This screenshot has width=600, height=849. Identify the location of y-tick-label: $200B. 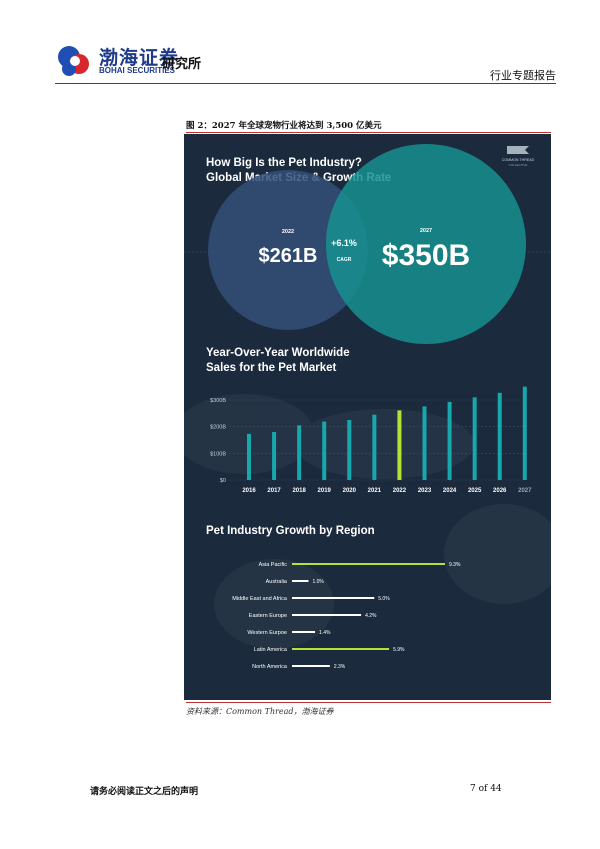
(218, 428).